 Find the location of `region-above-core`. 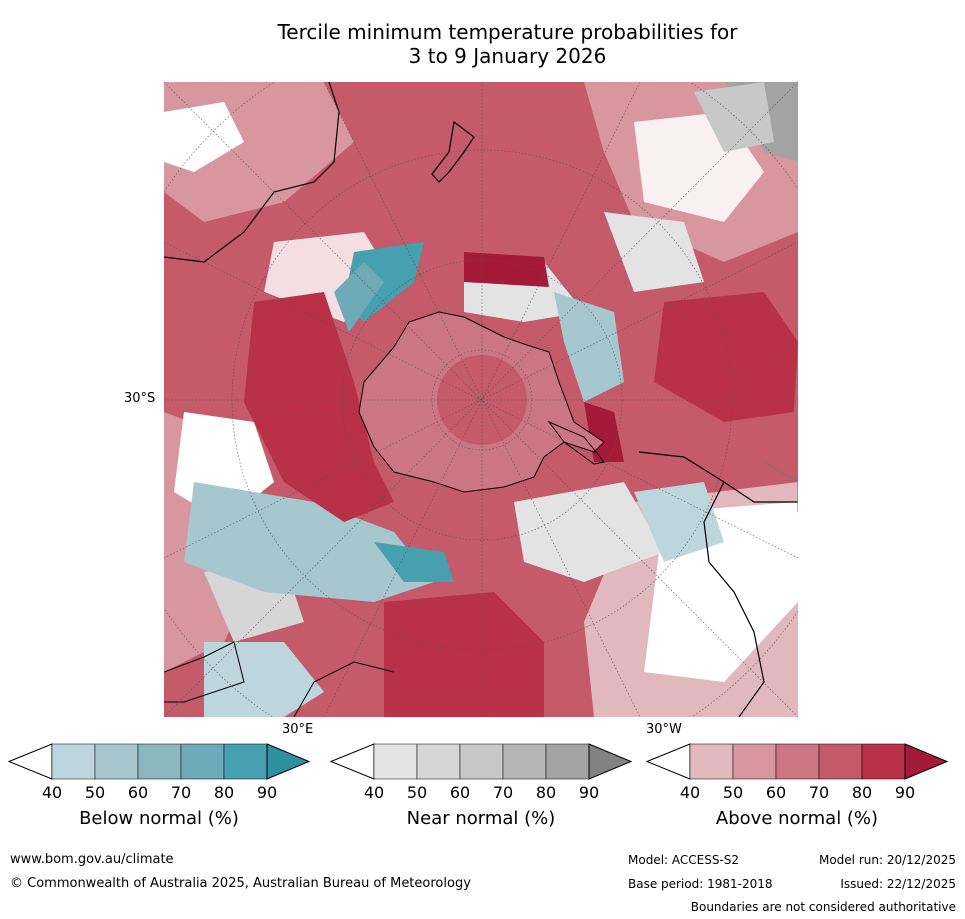

region-above-core is located at coordinates (506, 269).